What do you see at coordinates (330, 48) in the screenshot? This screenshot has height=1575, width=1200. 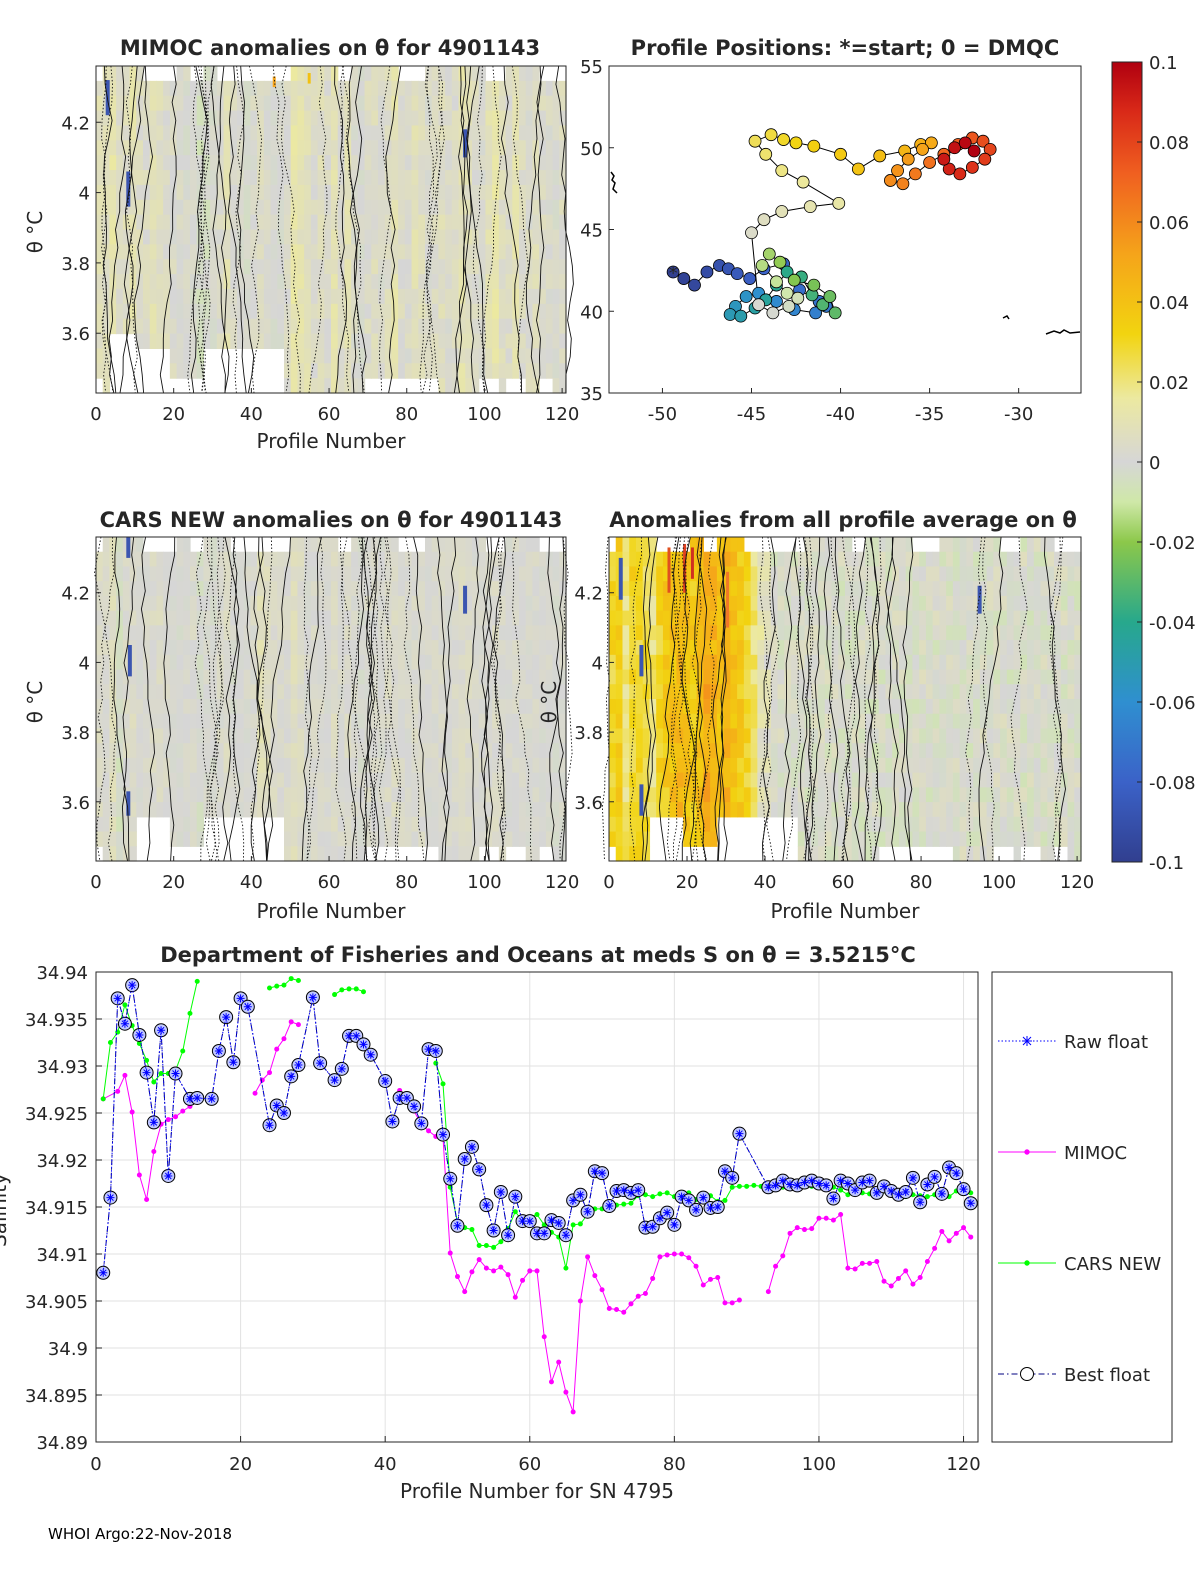 I see `mimoc-panel-title: MIMOC anomalies on θ for 4901143` at bounding box center [330, 48].